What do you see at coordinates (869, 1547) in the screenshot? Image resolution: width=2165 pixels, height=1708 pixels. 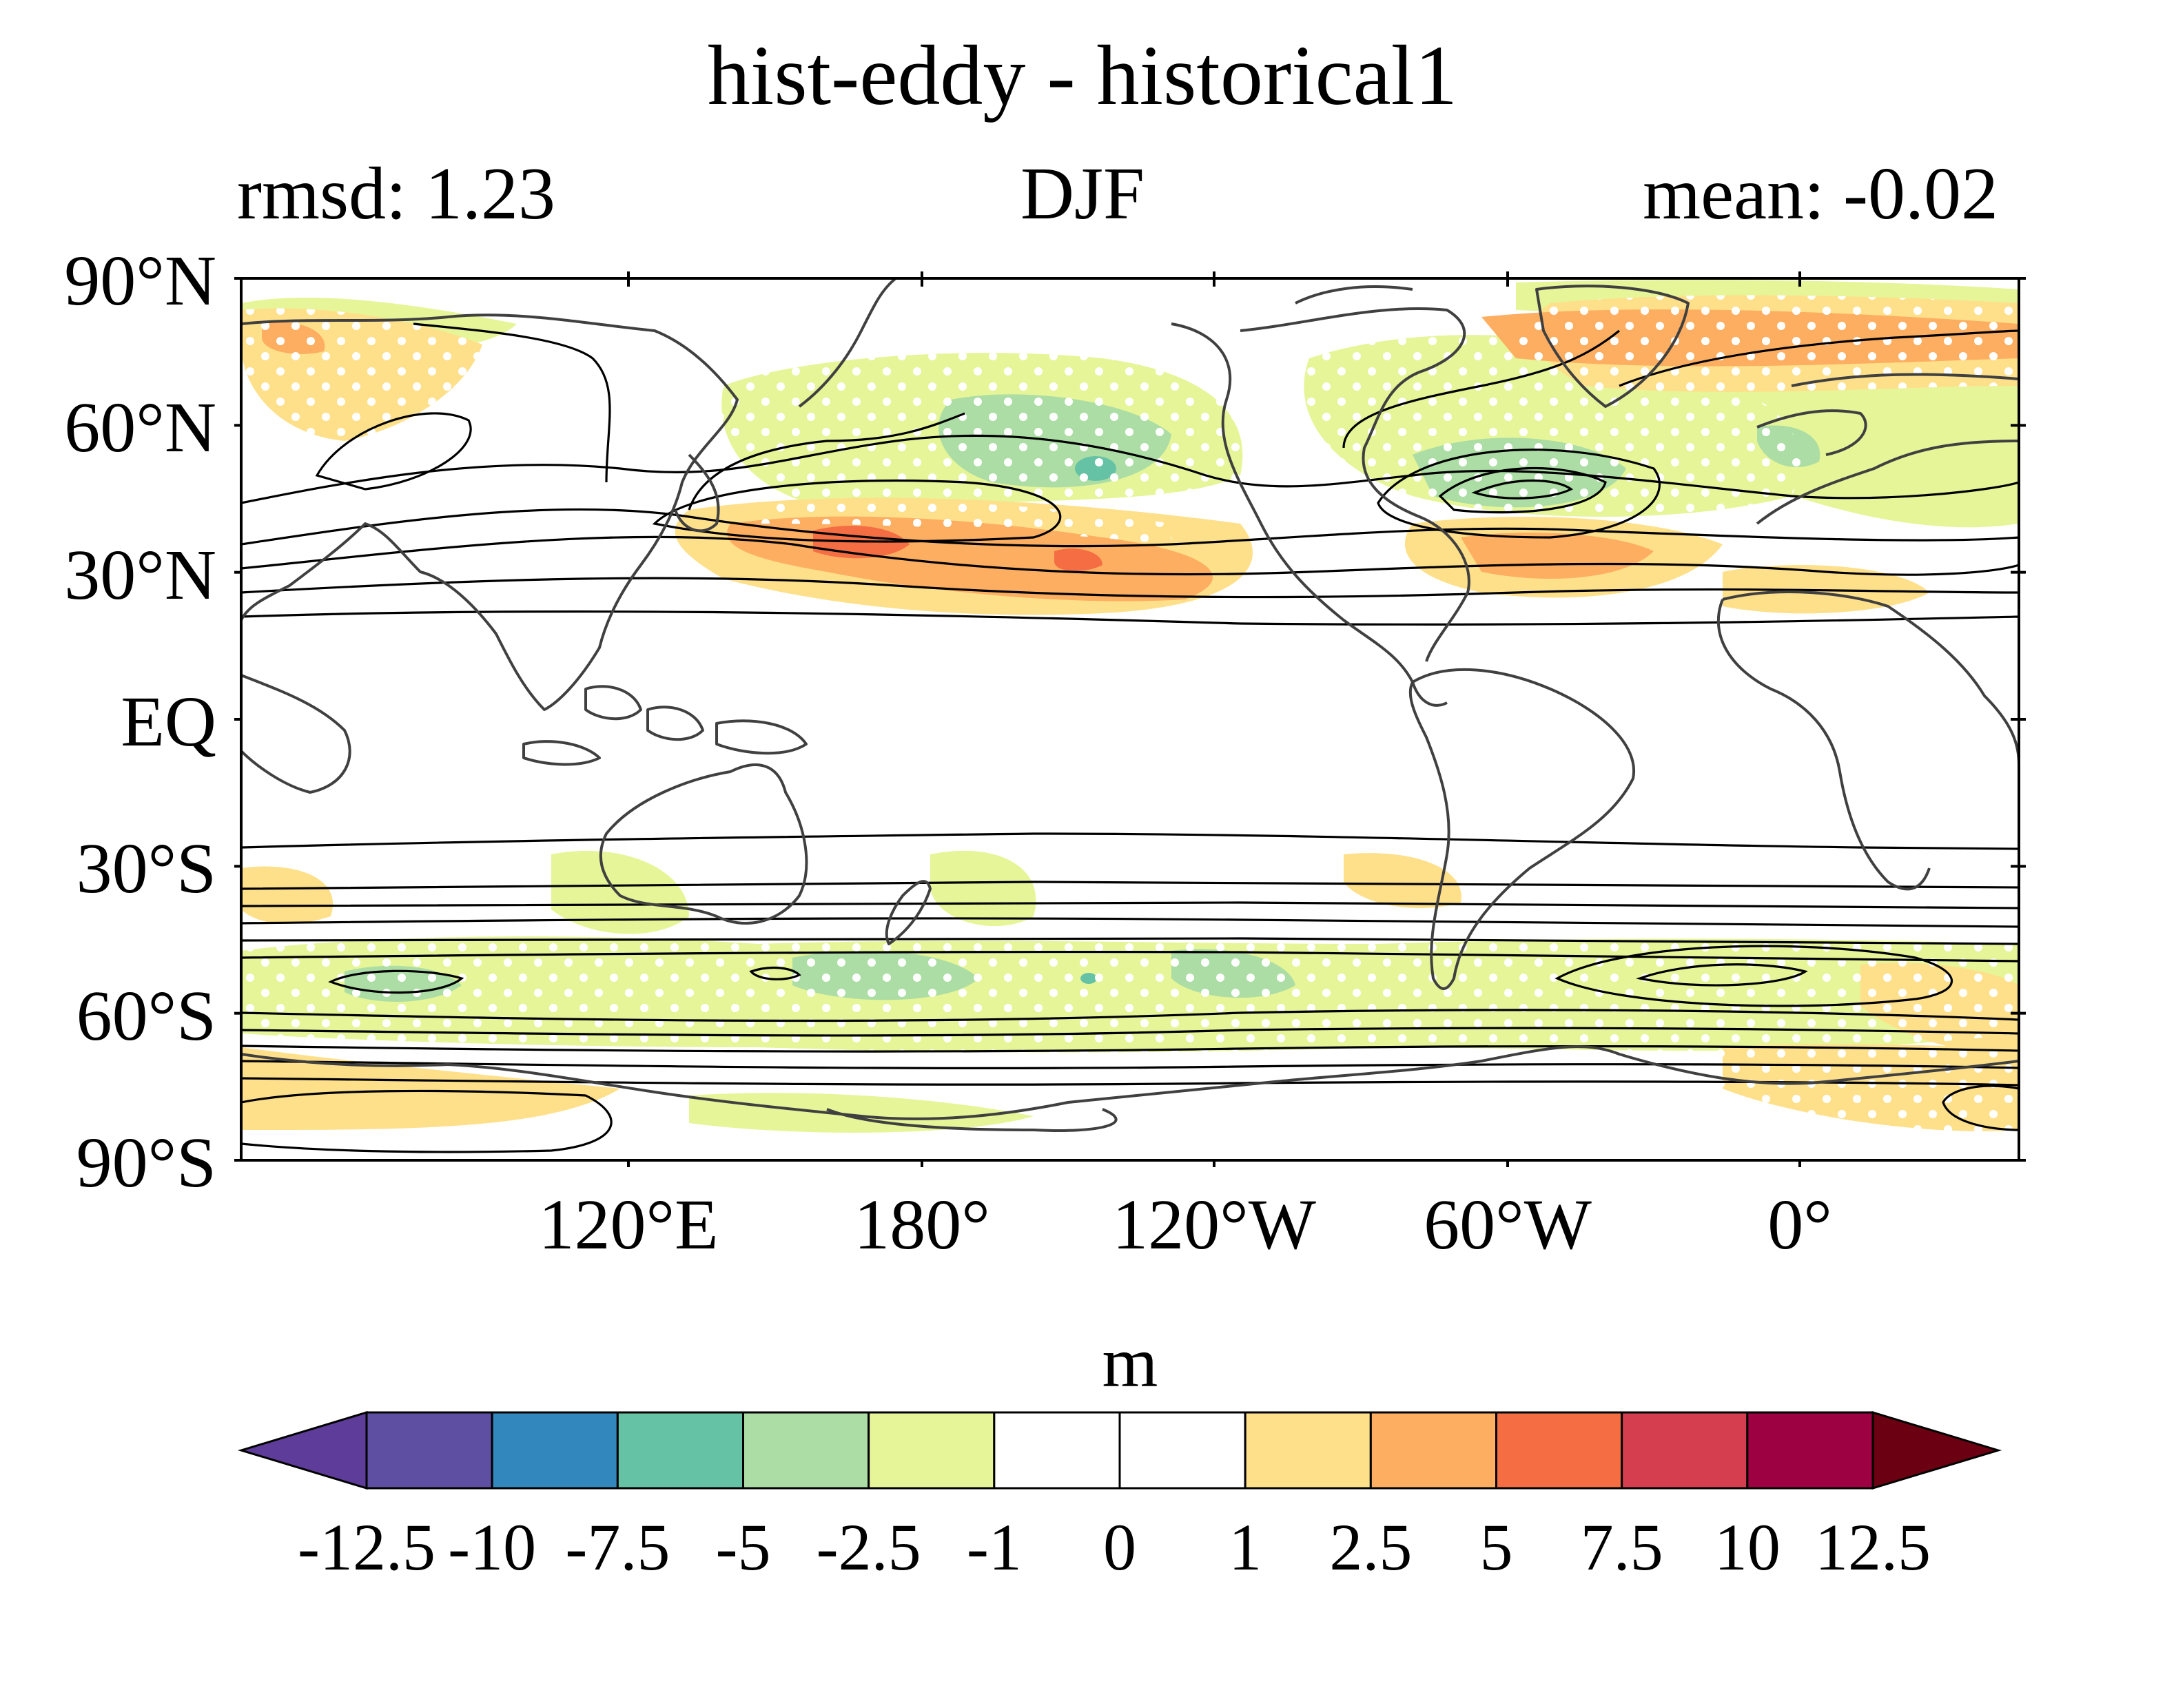 I see `colorbar-tick-label: -2.5` at bounding box center [869, 1547].